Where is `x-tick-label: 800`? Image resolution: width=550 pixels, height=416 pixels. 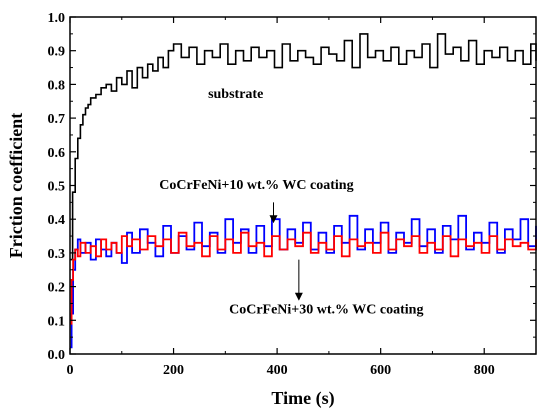 x-tick-label: 800 is located at coordinates (484, 370).